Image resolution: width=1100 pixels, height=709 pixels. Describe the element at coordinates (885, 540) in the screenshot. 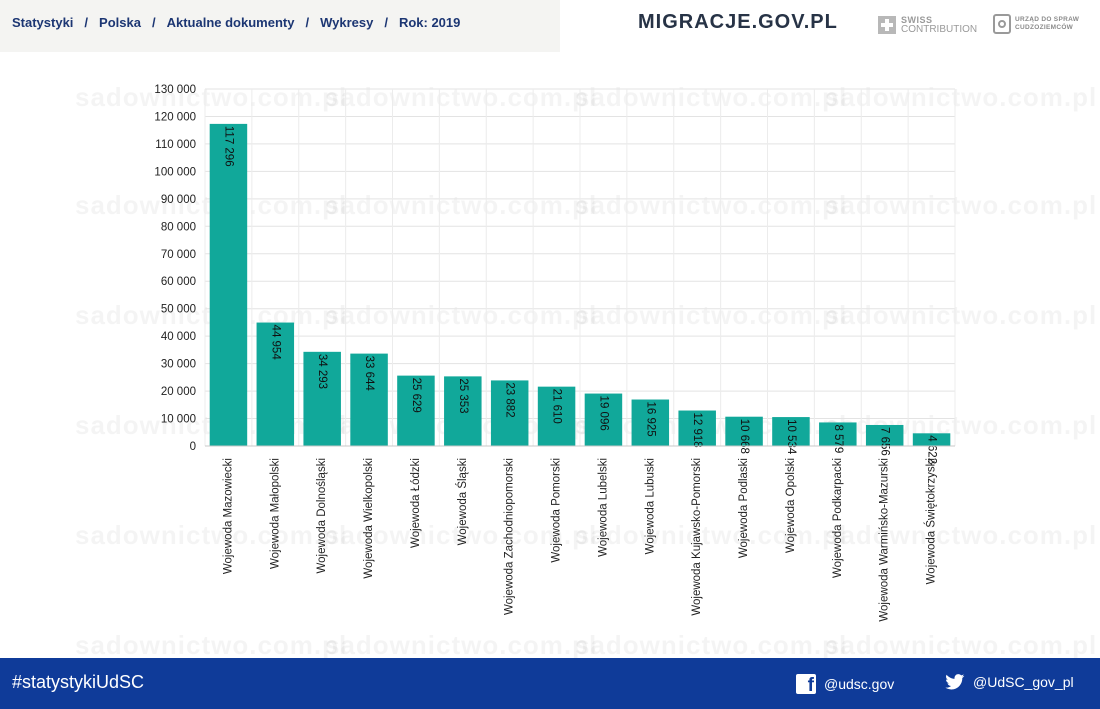

I see `x-tick-label: Wojewoda Warmińsko-Mazurski` at that location.